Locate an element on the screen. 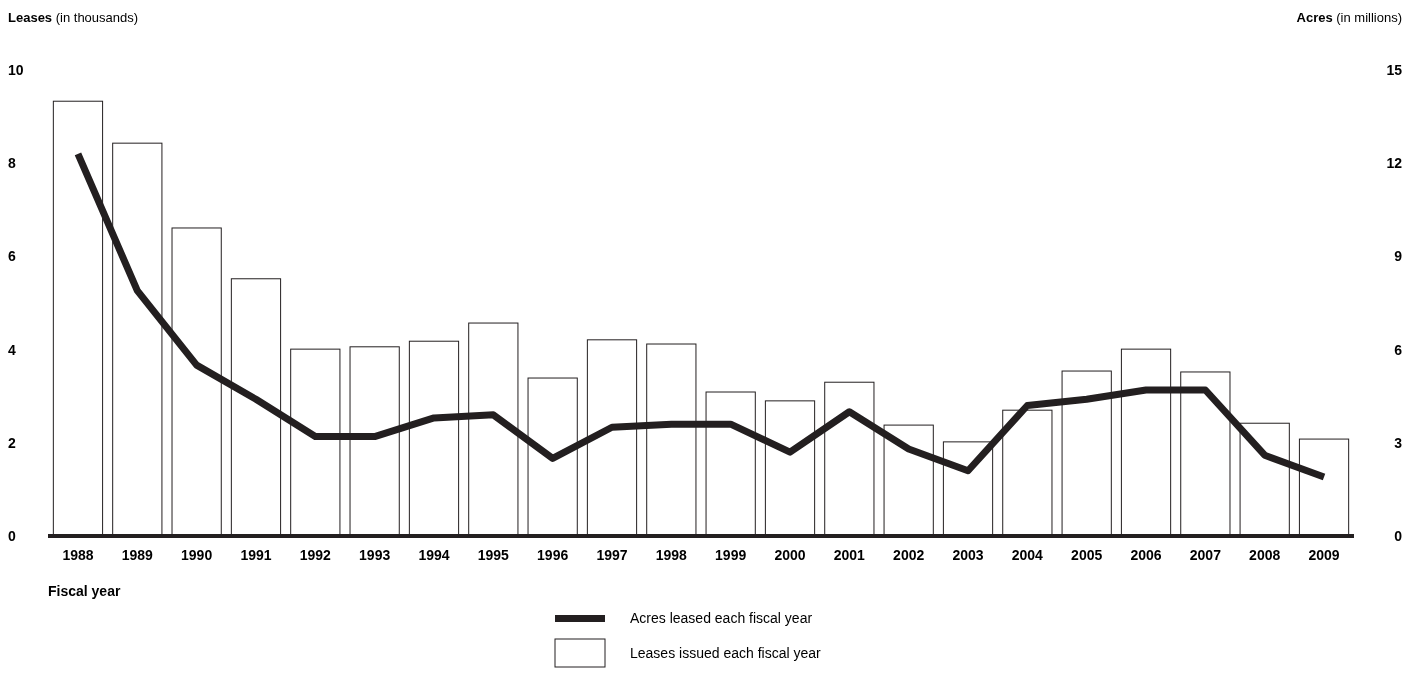 Image resolution: width=1410 pixels, height=689 pixels. y2-tick-label: 6 is located at coordinates (1398, 349).